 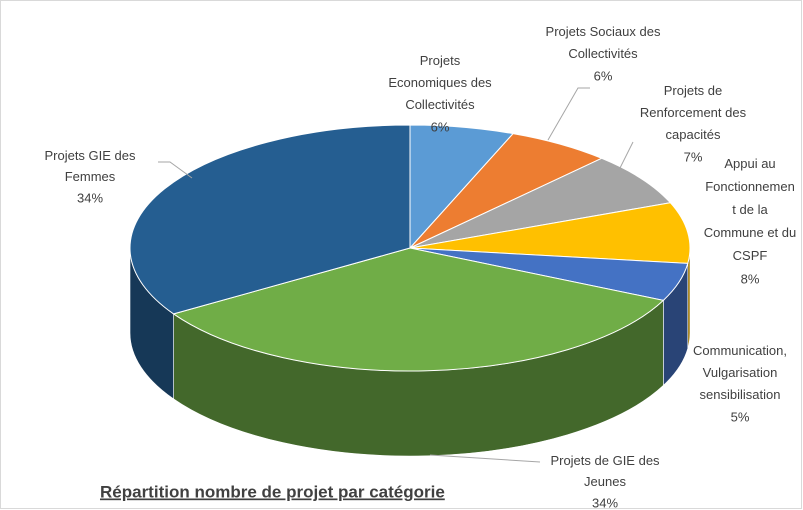 What do you see at coordinates (749, 163) in the screenshot?
I see `category-label-line: Appui au` at bounding box center [749, 163].